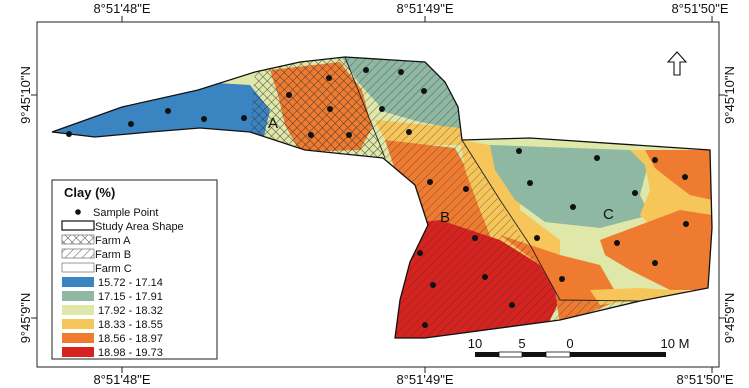 The width and height of the screenshot is (749, 388). I want to click on bottom-axis-label: 8°51'49"E, so click(424, 379).